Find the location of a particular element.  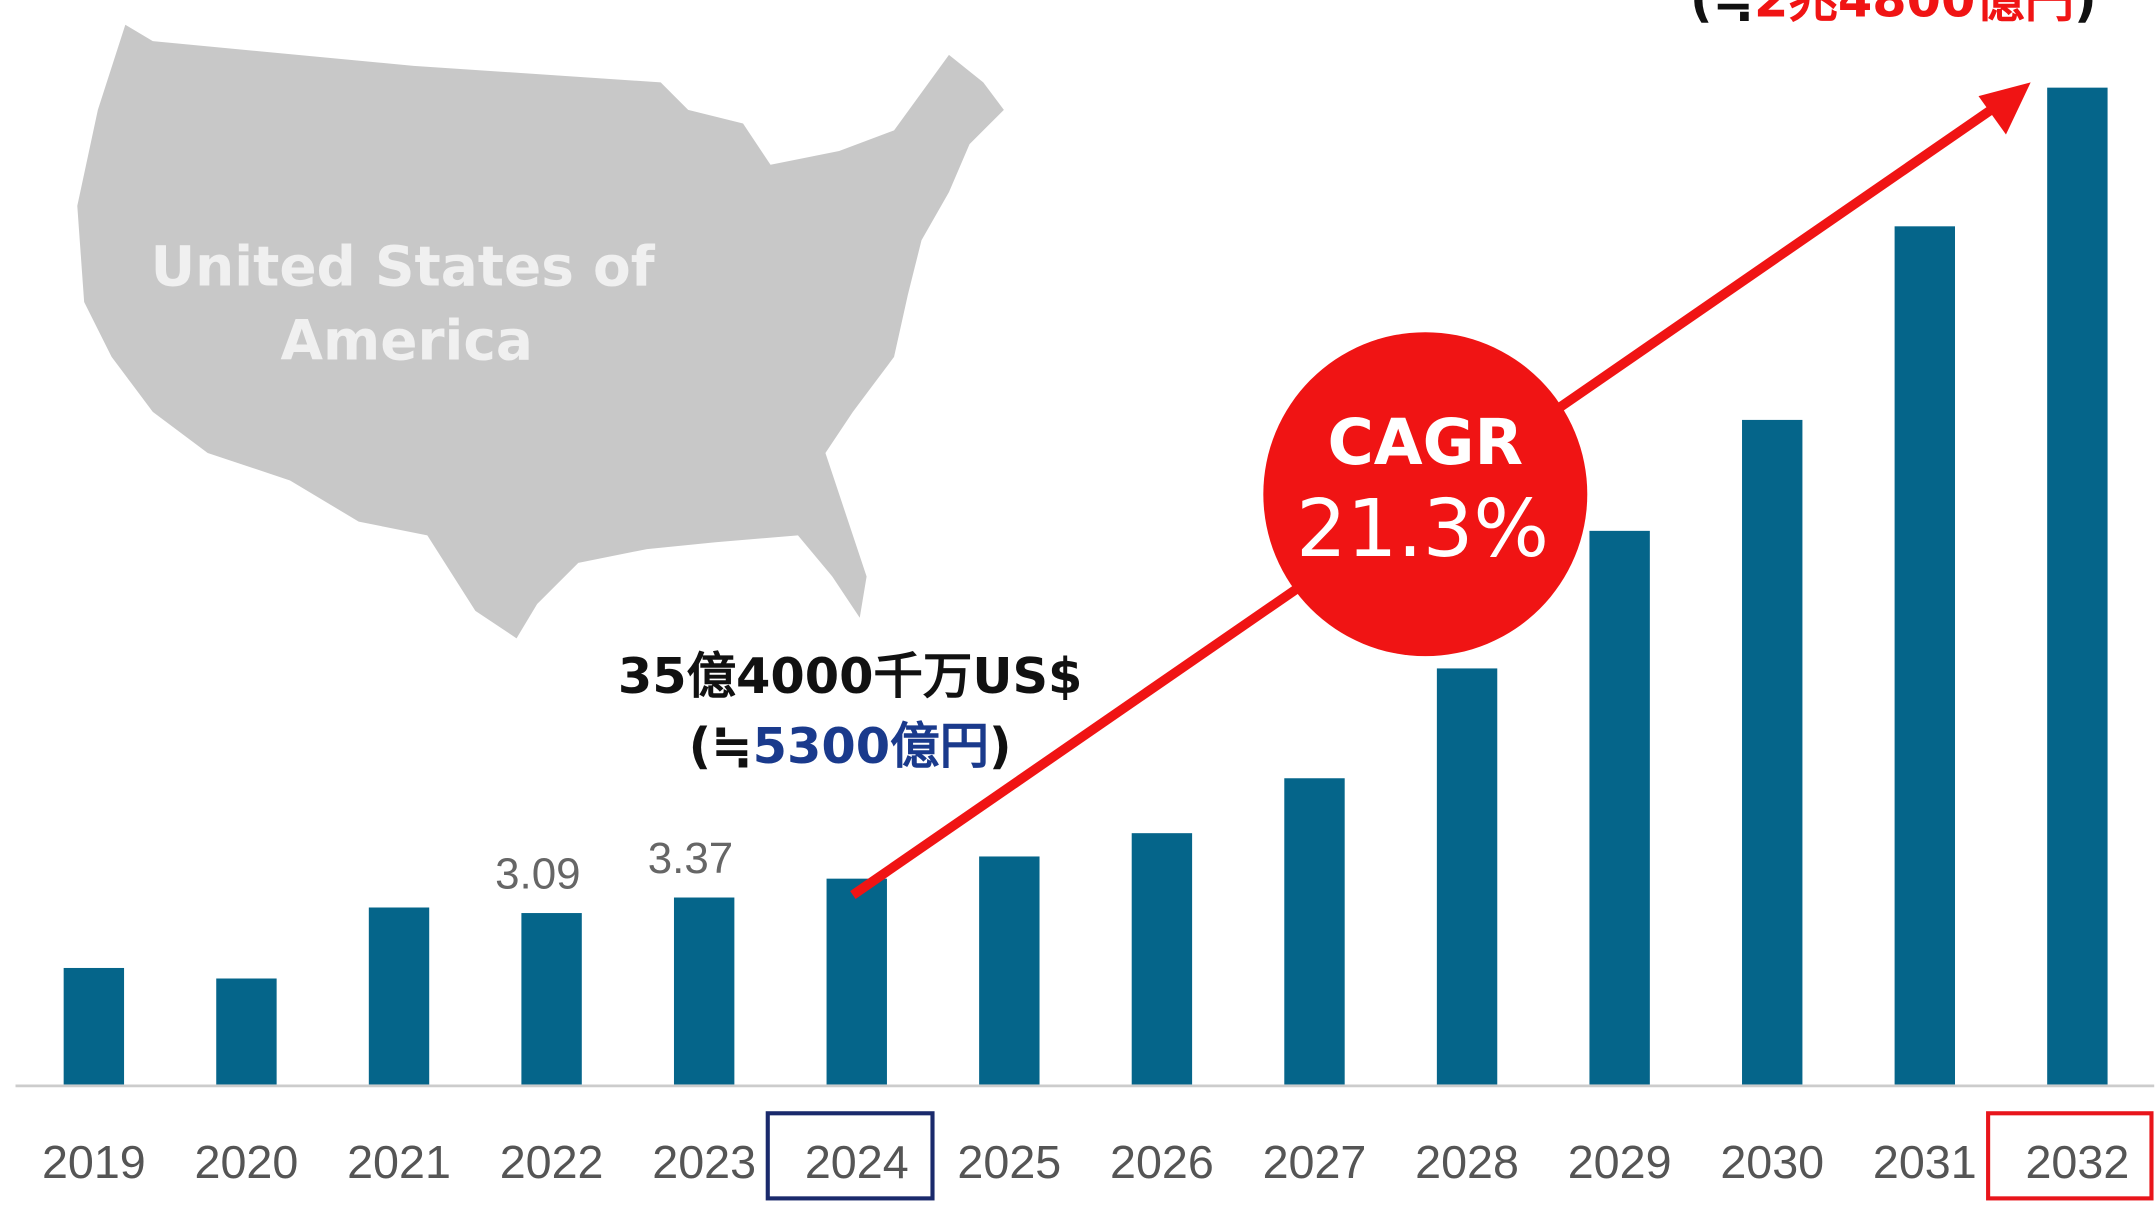

x-tick-label: 2030 is located at coordinates (1772, 1162).